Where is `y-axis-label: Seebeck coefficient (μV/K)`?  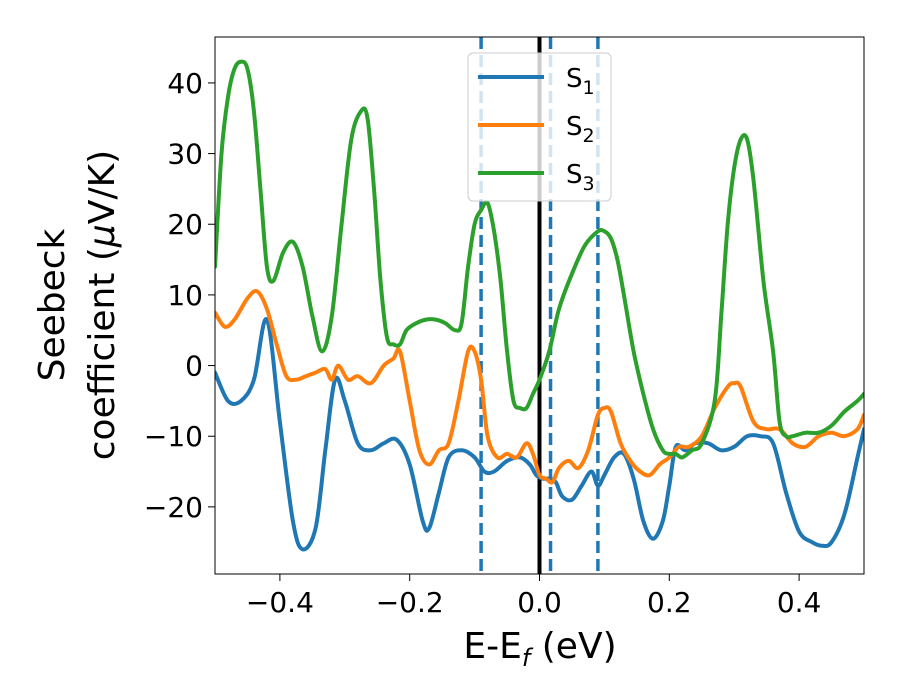
y-axis-label: Seebeck coefficient (μV/K) is located at coordinates (77, 305).